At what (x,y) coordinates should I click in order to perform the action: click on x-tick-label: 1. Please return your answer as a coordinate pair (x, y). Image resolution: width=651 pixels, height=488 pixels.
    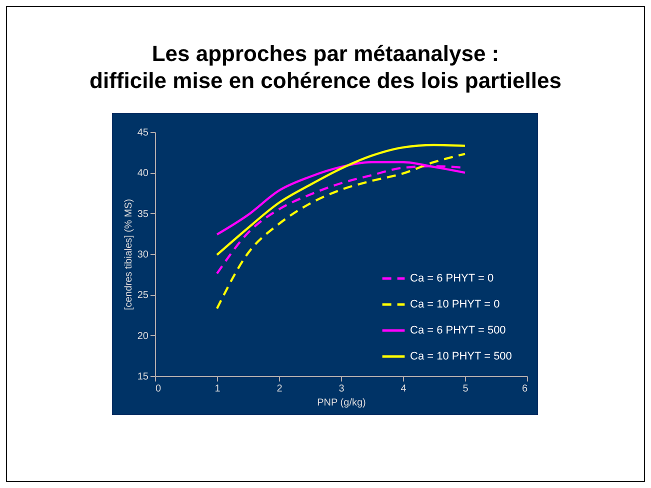
    Looking at the image, I should click on (217, 389).